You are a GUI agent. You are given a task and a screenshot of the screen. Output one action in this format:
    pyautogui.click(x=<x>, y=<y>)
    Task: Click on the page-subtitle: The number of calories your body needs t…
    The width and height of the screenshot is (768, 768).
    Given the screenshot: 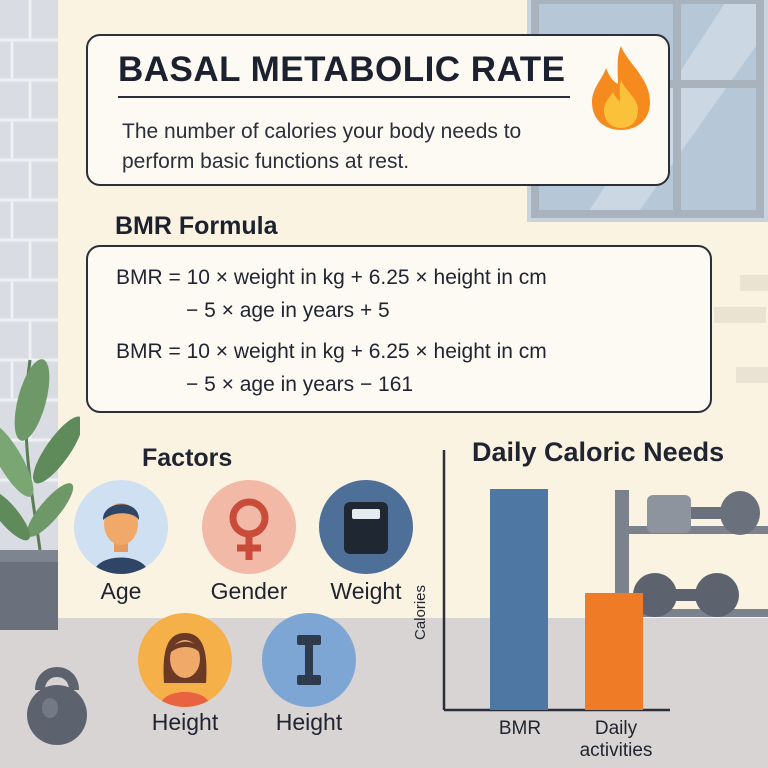 What is the action you would take?
    pyautogui.click(x=322, y=146)
    